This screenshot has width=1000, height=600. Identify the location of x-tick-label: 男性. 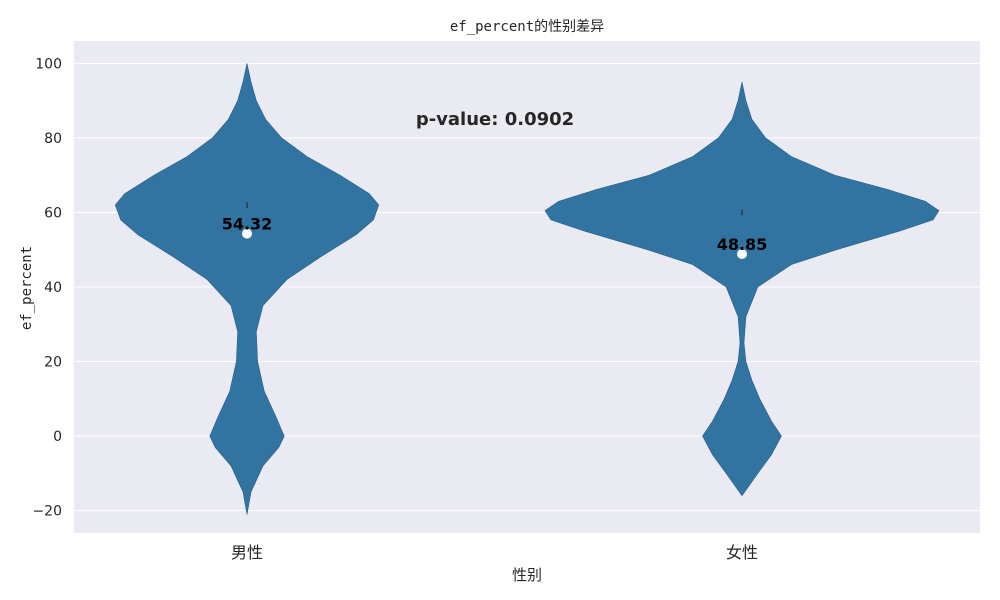
(247, 552).